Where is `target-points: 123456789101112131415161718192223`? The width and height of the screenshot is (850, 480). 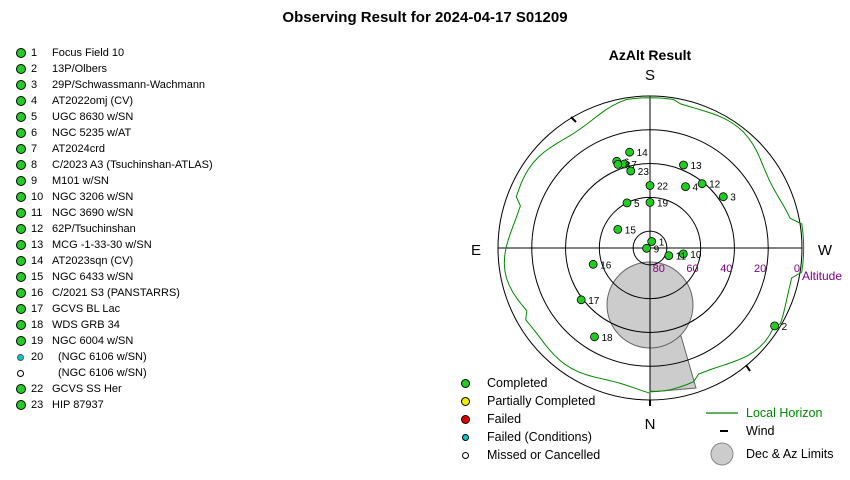
target-points: 123456789101112131415161718192223 is located at coordinates (682, 245).